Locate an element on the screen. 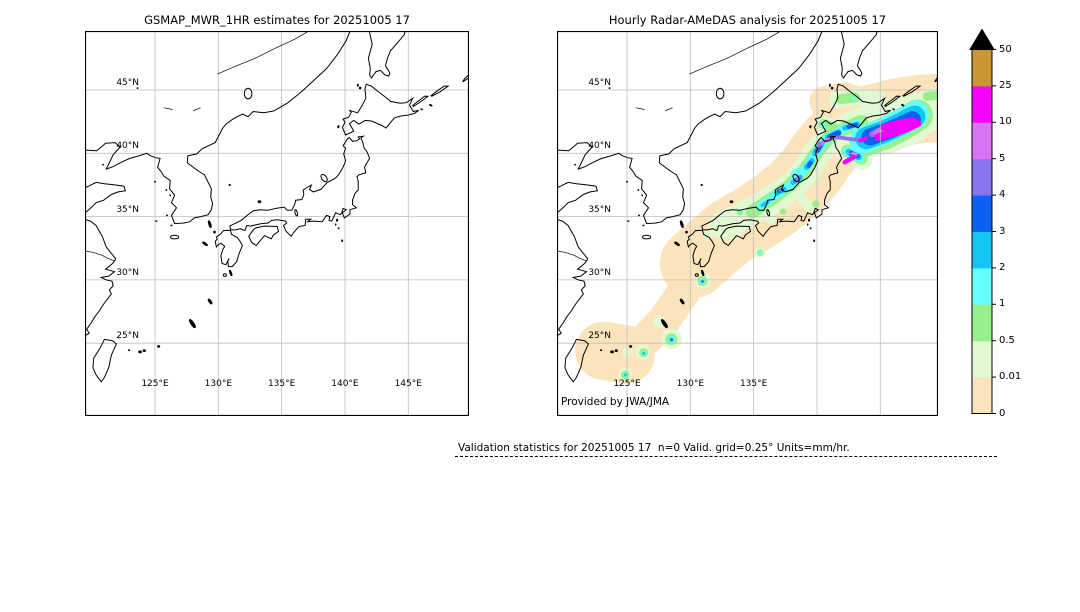 This screenshot has width=1080, height=612. footer-dashed-line is located at coordinates (726, 456).